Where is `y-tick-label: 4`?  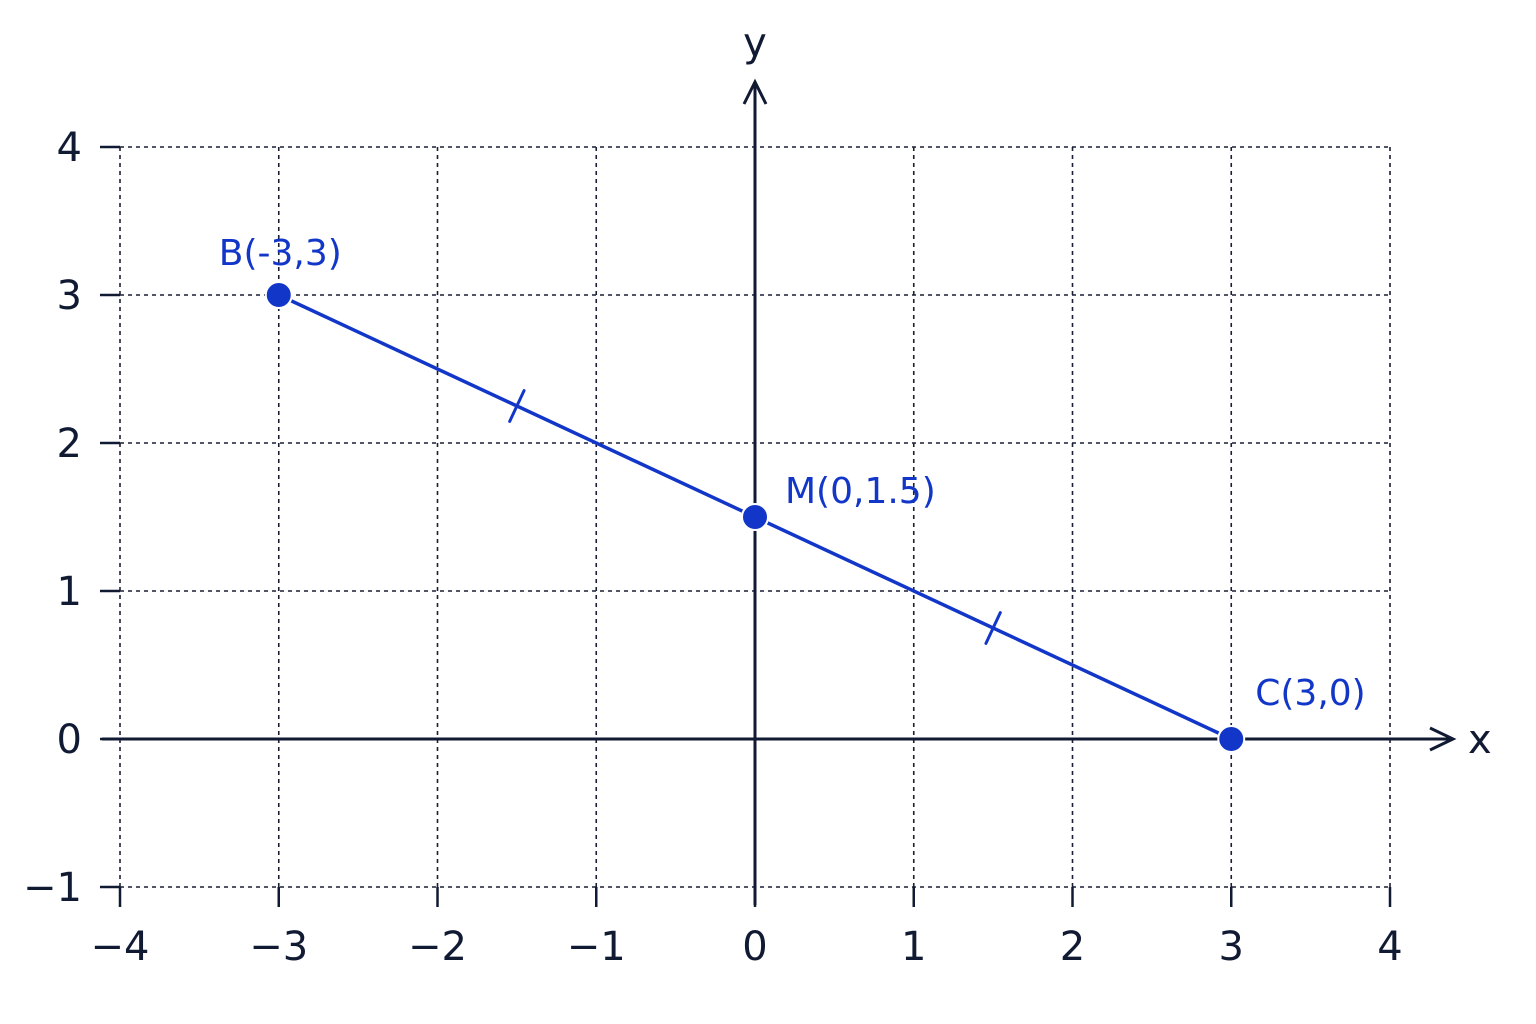 y-tick-label: 4 is located at coordinates (69, 148).